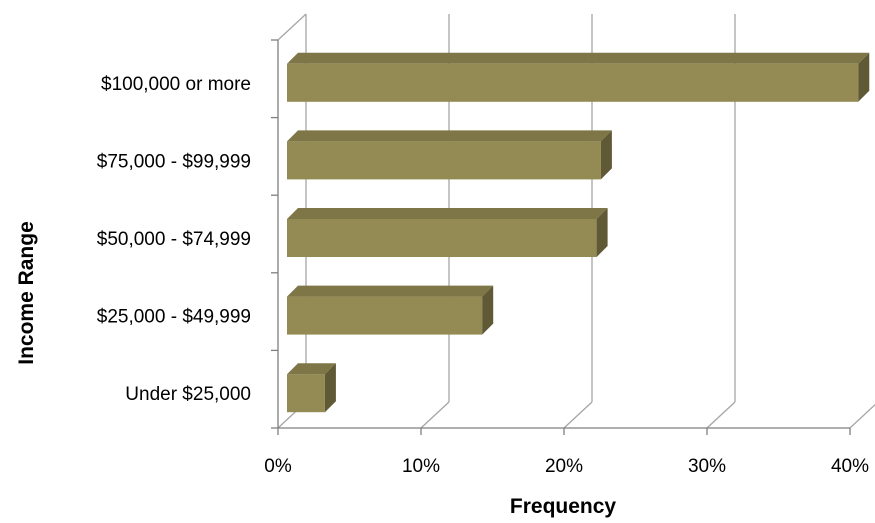 The height and width of the screenshot is (523, 875). What do you see at coordinates (176, 84) in the screenshot?
I see `y-tick-label: $100,000 or more` at bounding box center [176, 84].